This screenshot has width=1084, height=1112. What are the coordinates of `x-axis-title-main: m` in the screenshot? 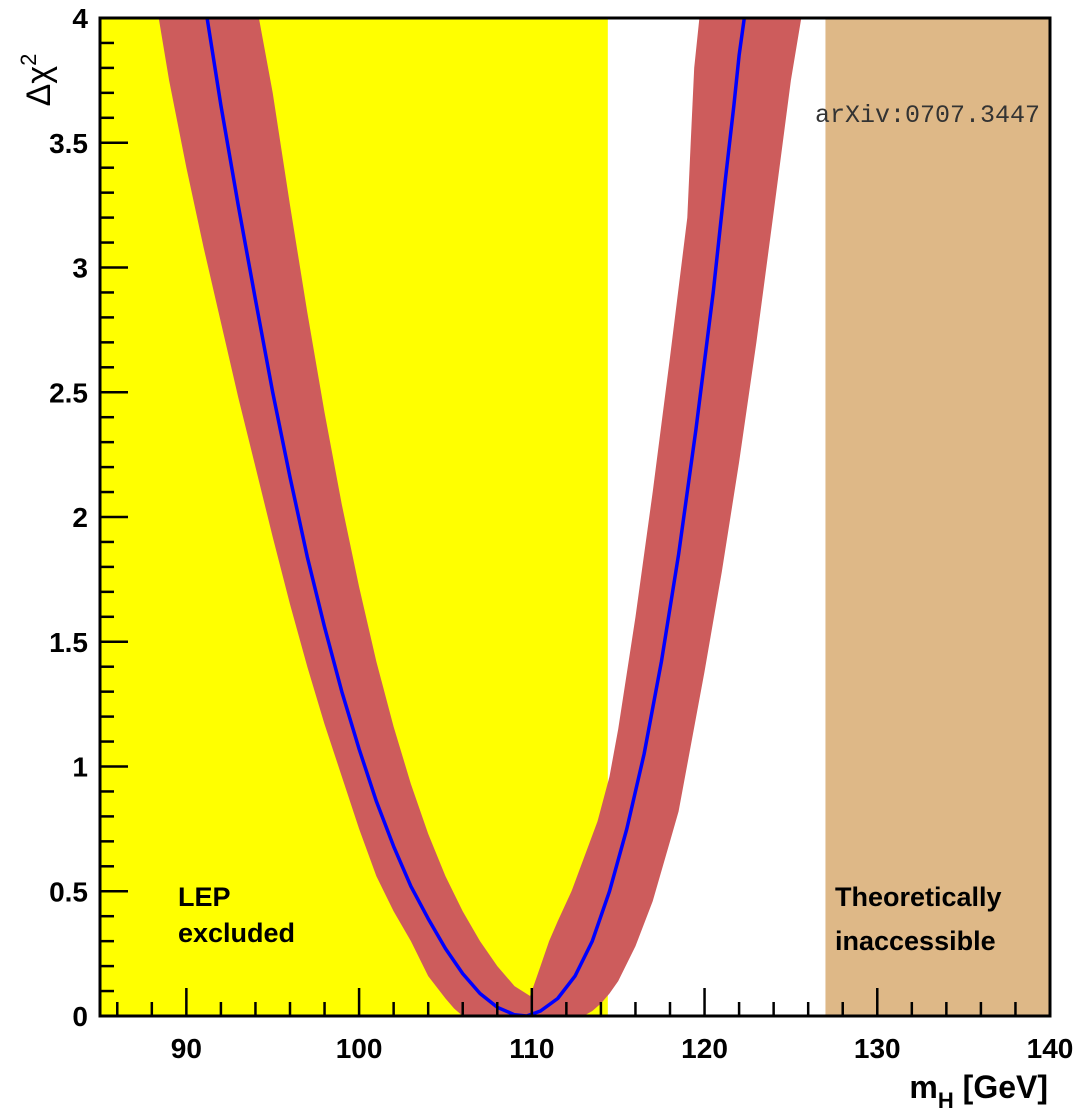 It's located at (923, 1087).